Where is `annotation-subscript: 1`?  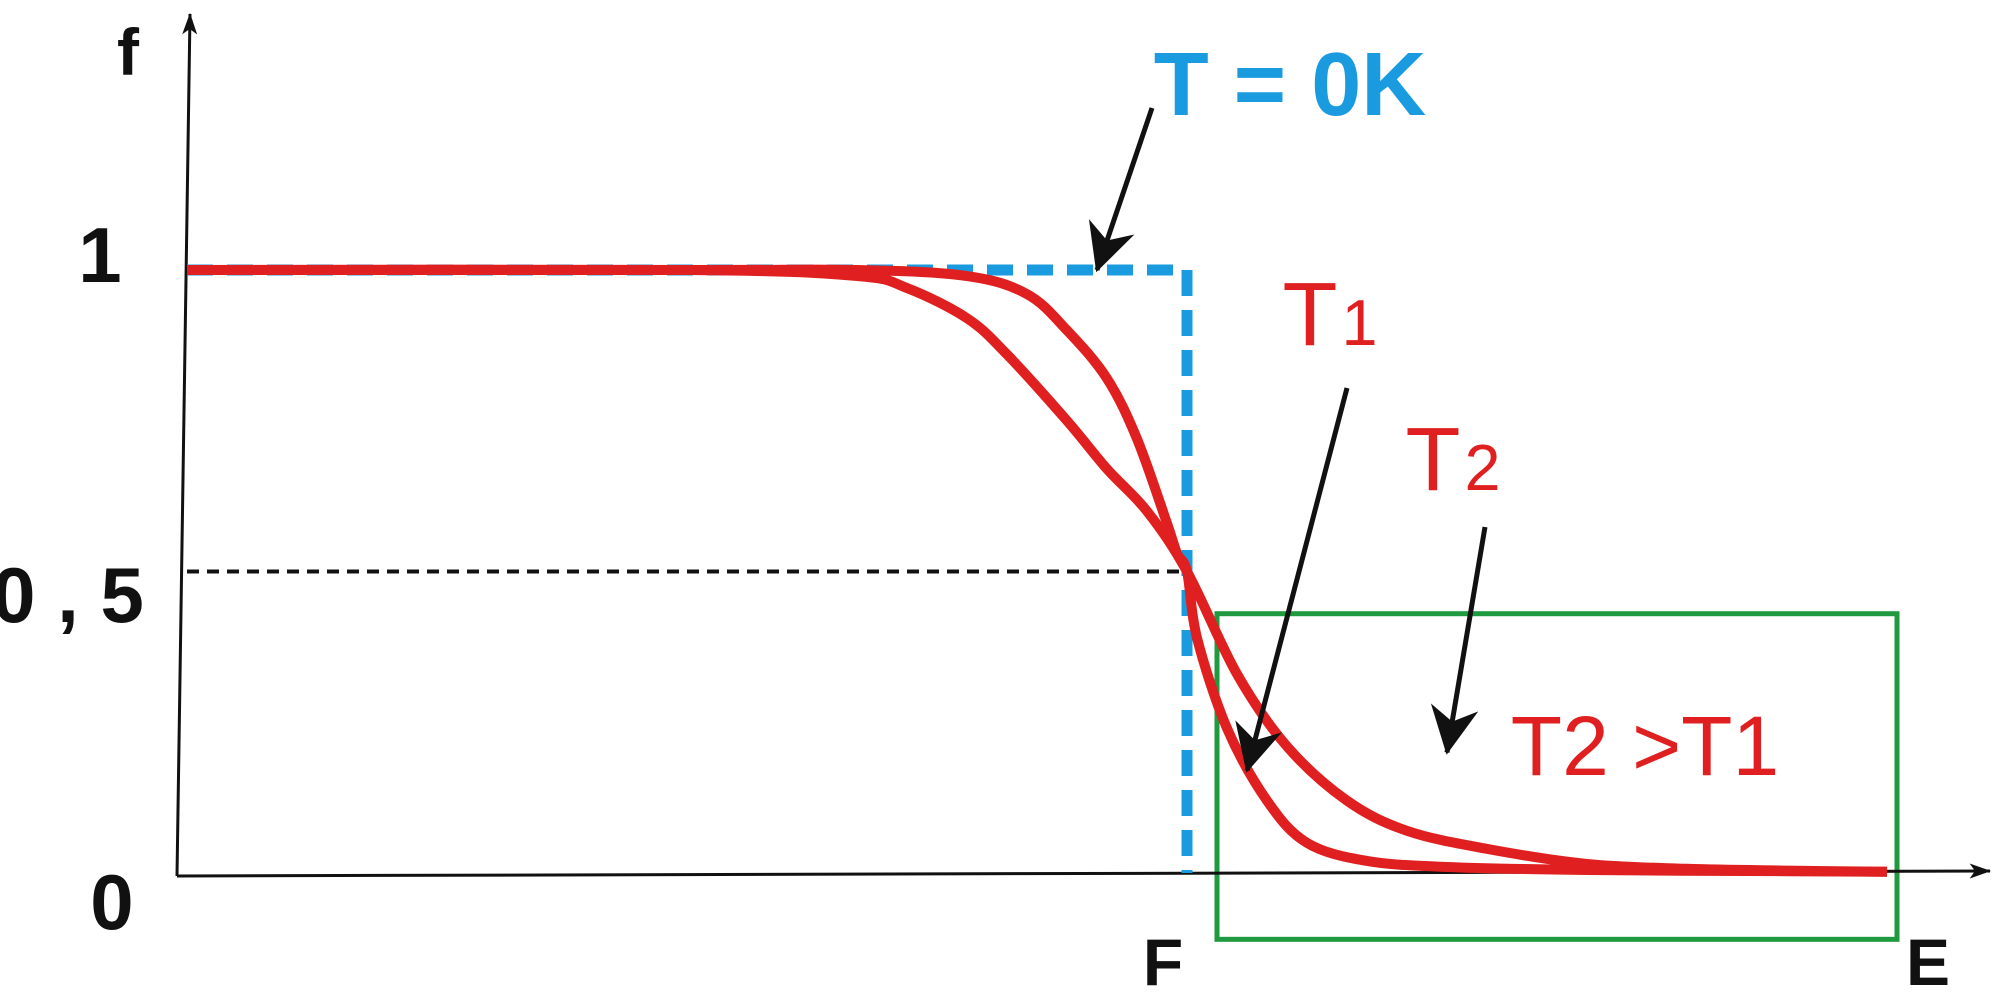
annotation-subscript: 1 is located at coordinates (1359, 322).